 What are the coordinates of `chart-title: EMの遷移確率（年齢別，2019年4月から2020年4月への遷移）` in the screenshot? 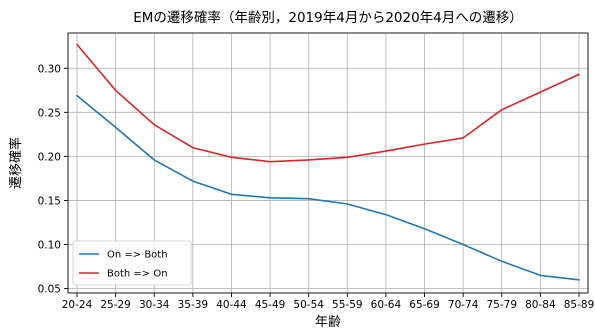 It's located at (328, 17).